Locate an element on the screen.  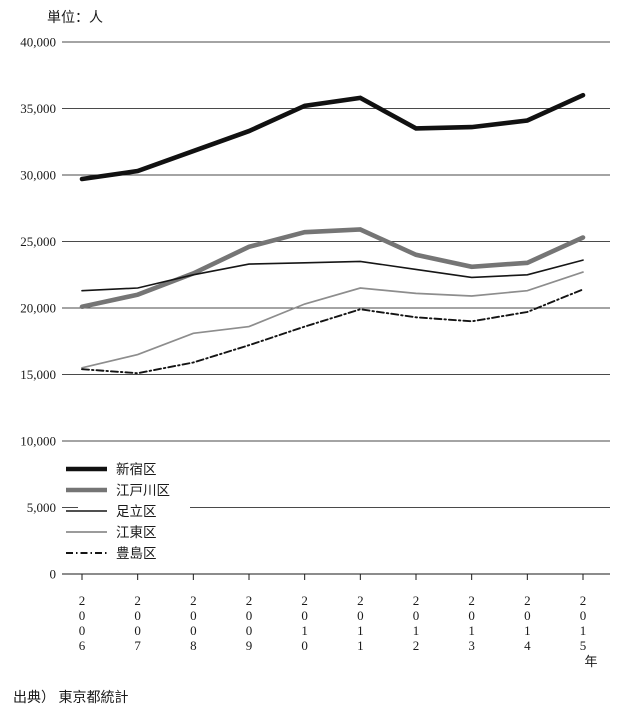
series-line-edogawa-ku is located at coordinates (332, 268).